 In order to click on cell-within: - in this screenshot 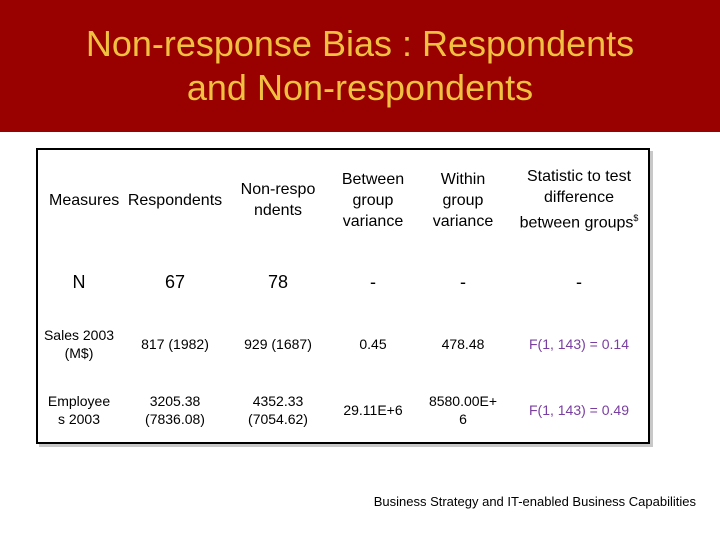, I will do `click(463, 281)`.